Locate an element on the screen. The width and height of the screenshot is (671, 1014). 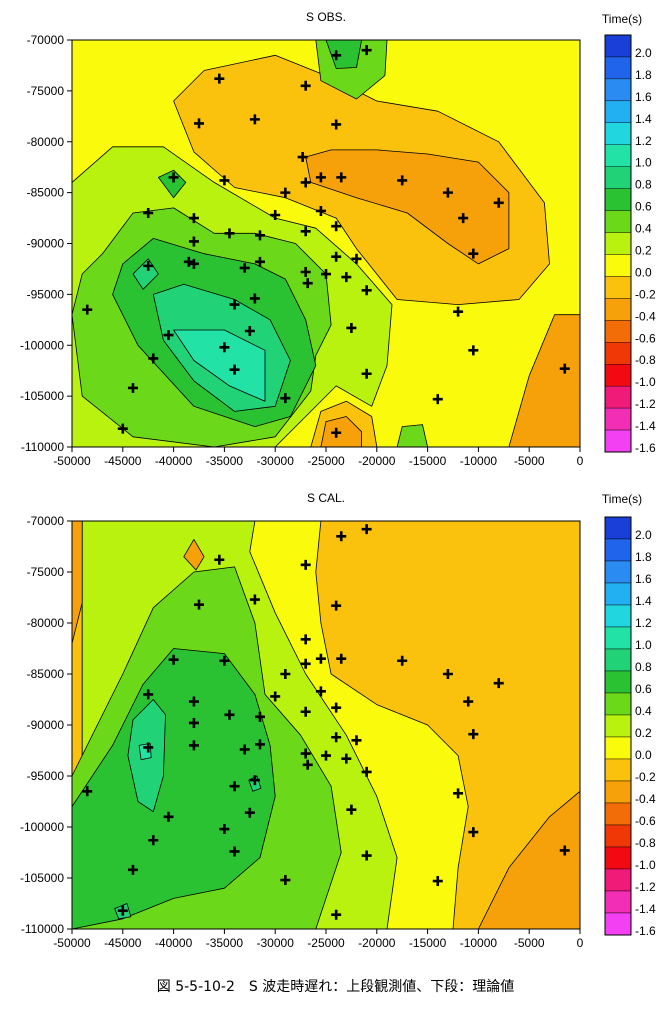
x-tick-label: -50000 is located at coordinates (72, 461).